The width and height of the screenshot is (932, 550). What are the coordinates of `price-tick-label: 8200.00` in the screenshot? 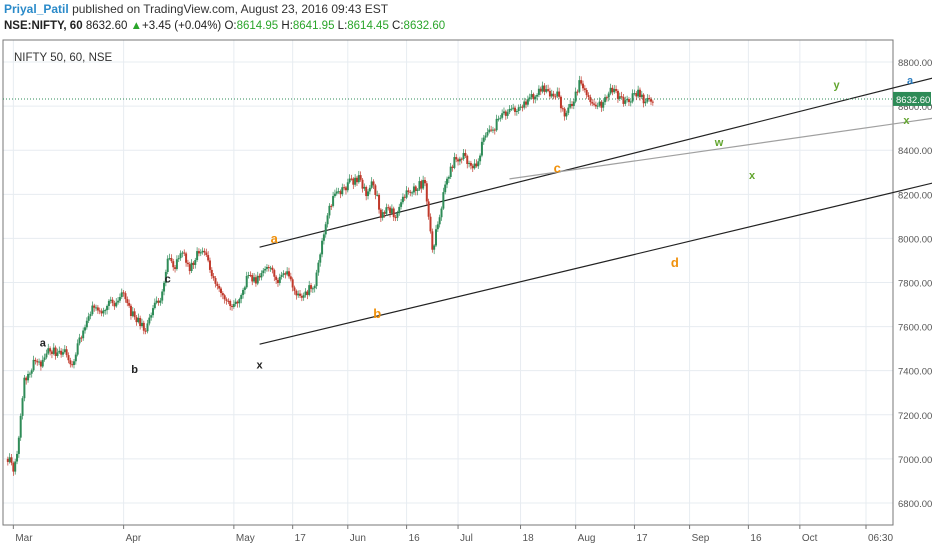 It's located at (915, 195).